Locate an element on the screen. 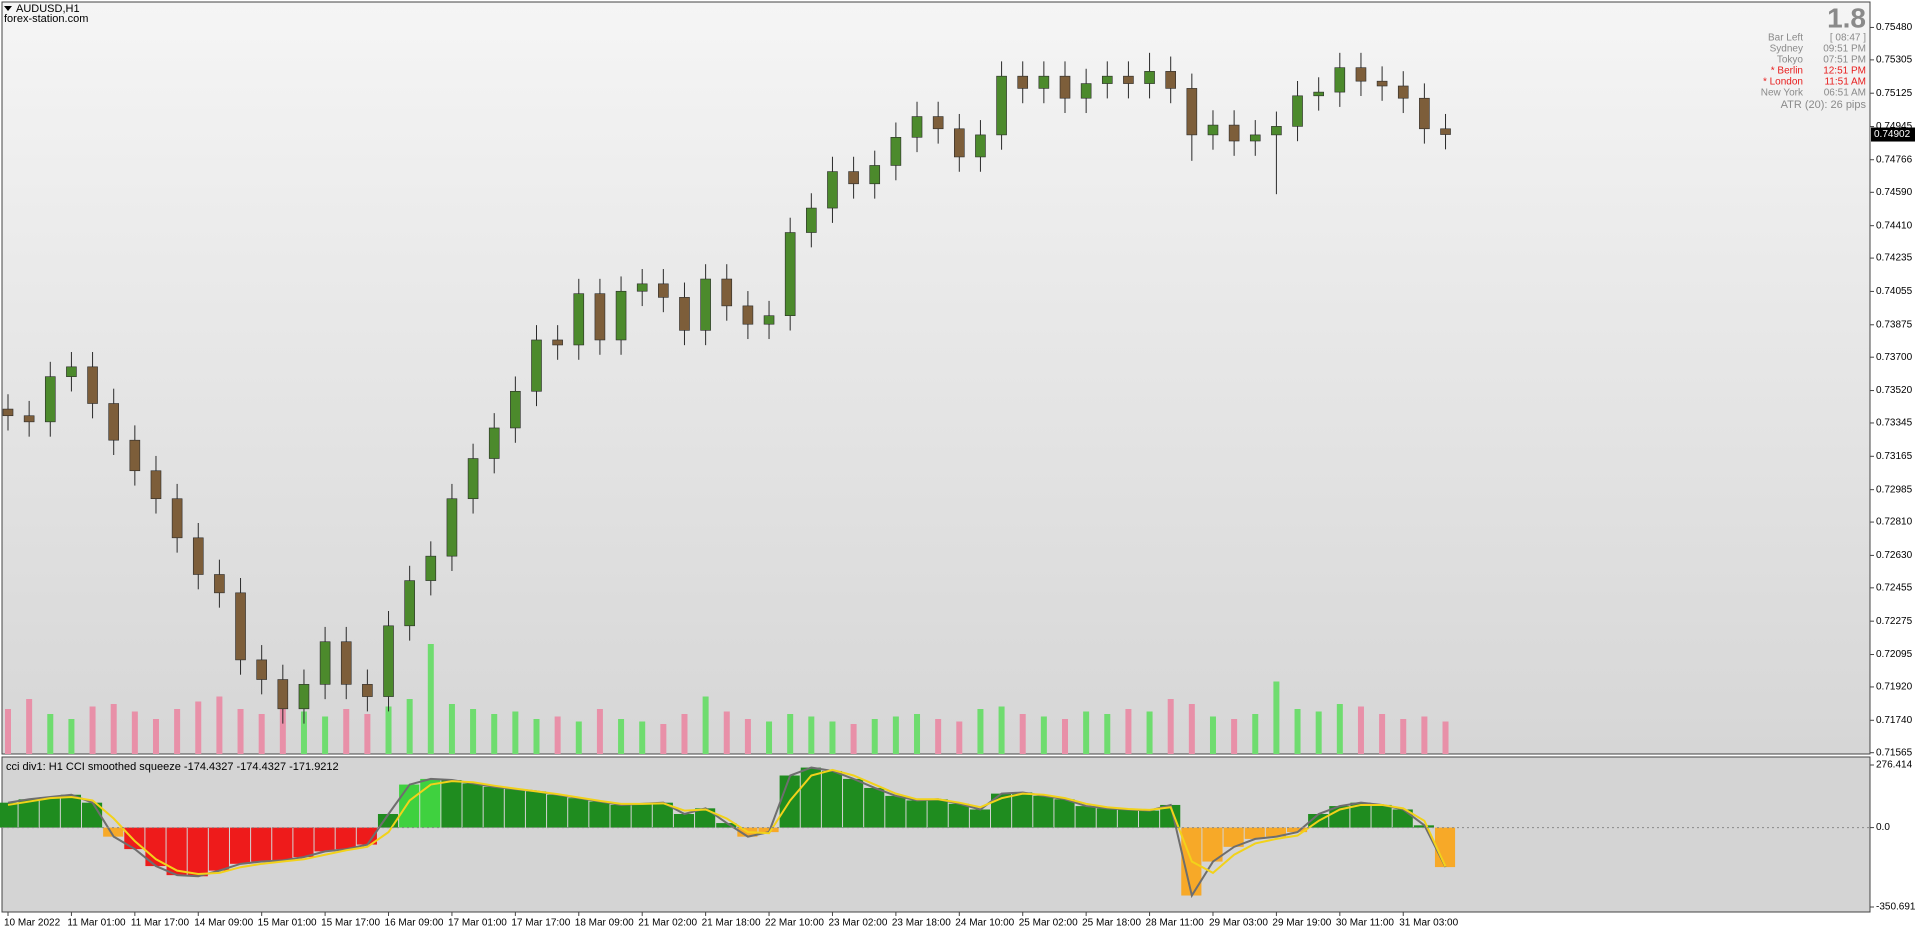 Image resolution: width=1916 pixels, height=933 pixels. symbol-title: AUDUSD,H1 is located at coordinates (48, 9).